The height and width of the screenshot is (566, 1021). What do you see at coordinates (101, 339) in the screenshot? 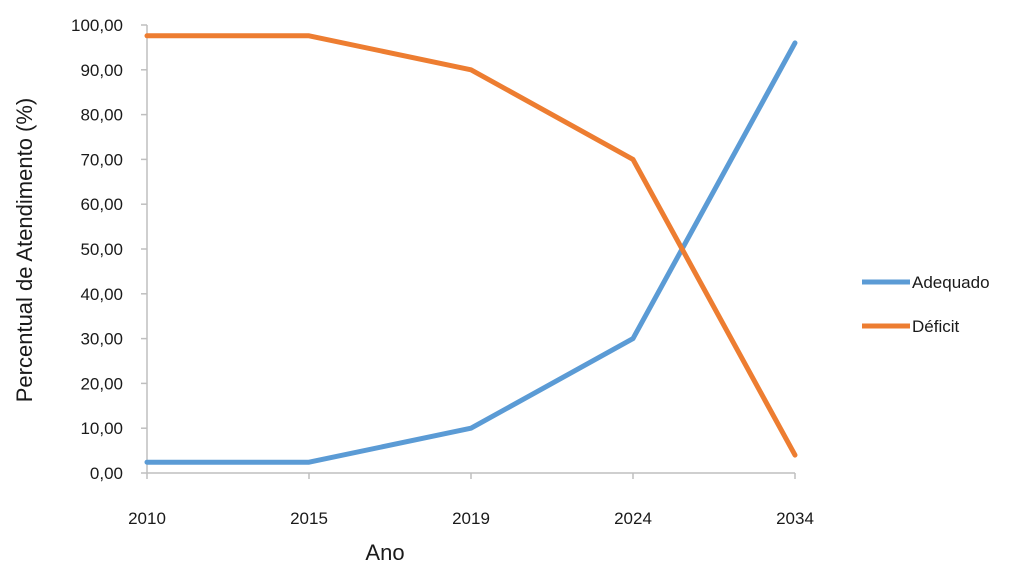
I see `y-tick-label: 30,00` at bounding box center [101, 339].